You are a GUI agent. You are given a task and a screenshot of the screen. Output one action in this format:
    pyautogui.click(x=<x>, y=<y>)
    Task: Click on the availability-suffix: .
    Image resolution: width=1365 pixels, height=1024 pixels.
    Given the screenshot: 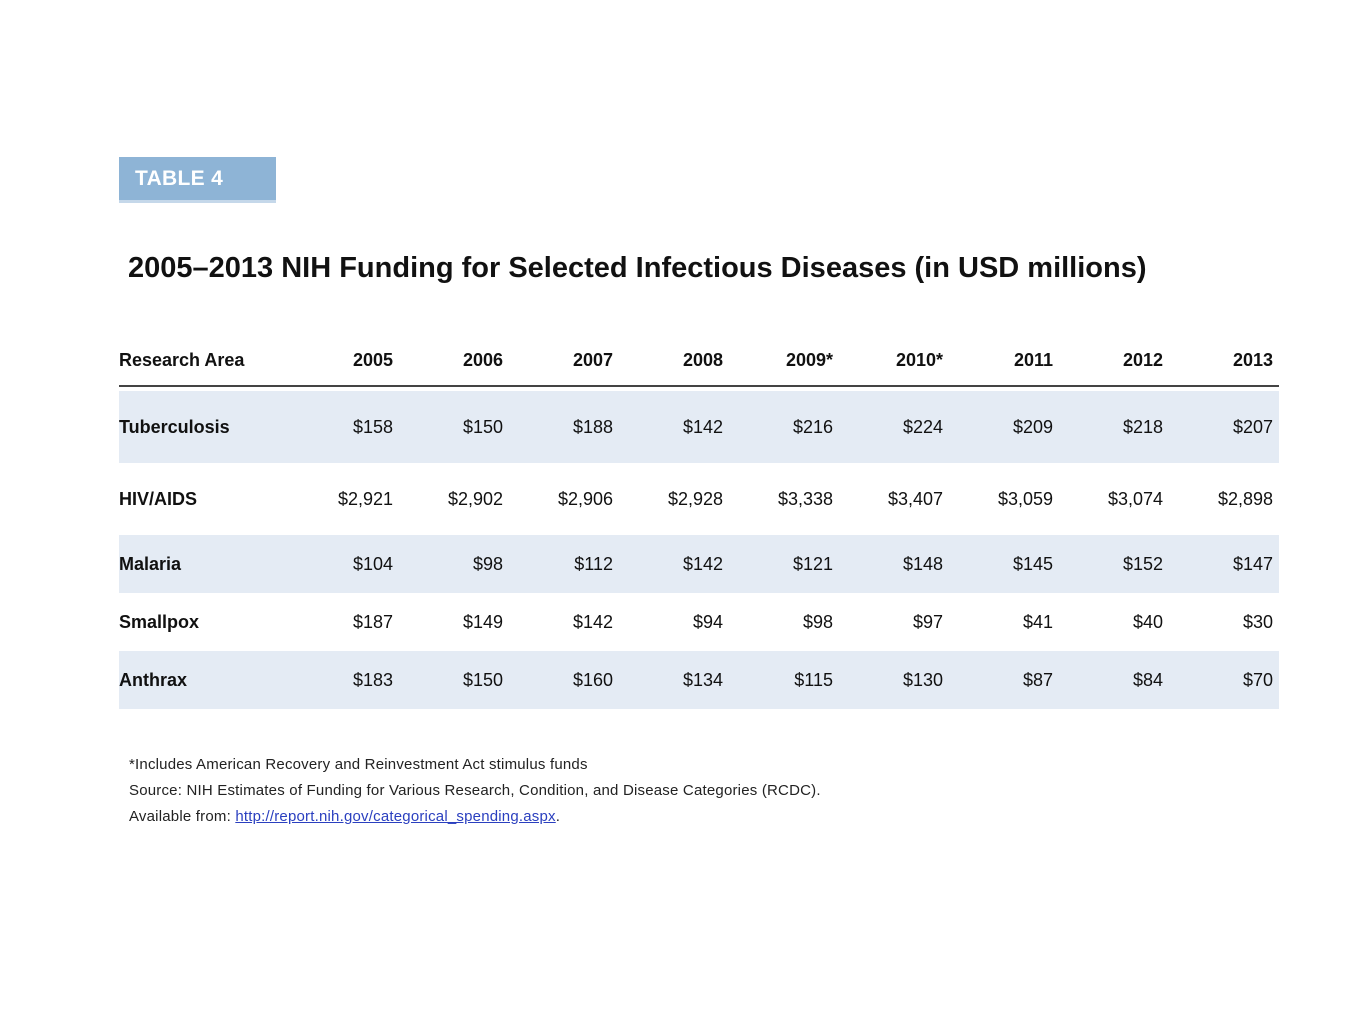 What is the action you would take?
    pyautogui.click(x=558, y=816)
    